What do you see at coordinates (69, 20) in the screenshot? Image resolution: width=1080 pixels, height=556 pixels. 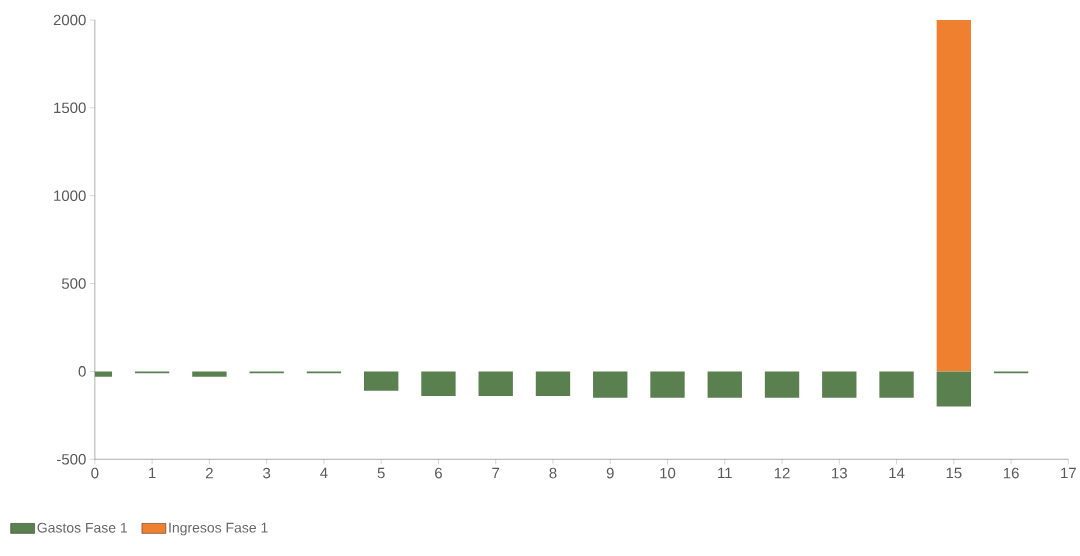 I see `y-tick-label: 2000` at bounding box center [69, 20].